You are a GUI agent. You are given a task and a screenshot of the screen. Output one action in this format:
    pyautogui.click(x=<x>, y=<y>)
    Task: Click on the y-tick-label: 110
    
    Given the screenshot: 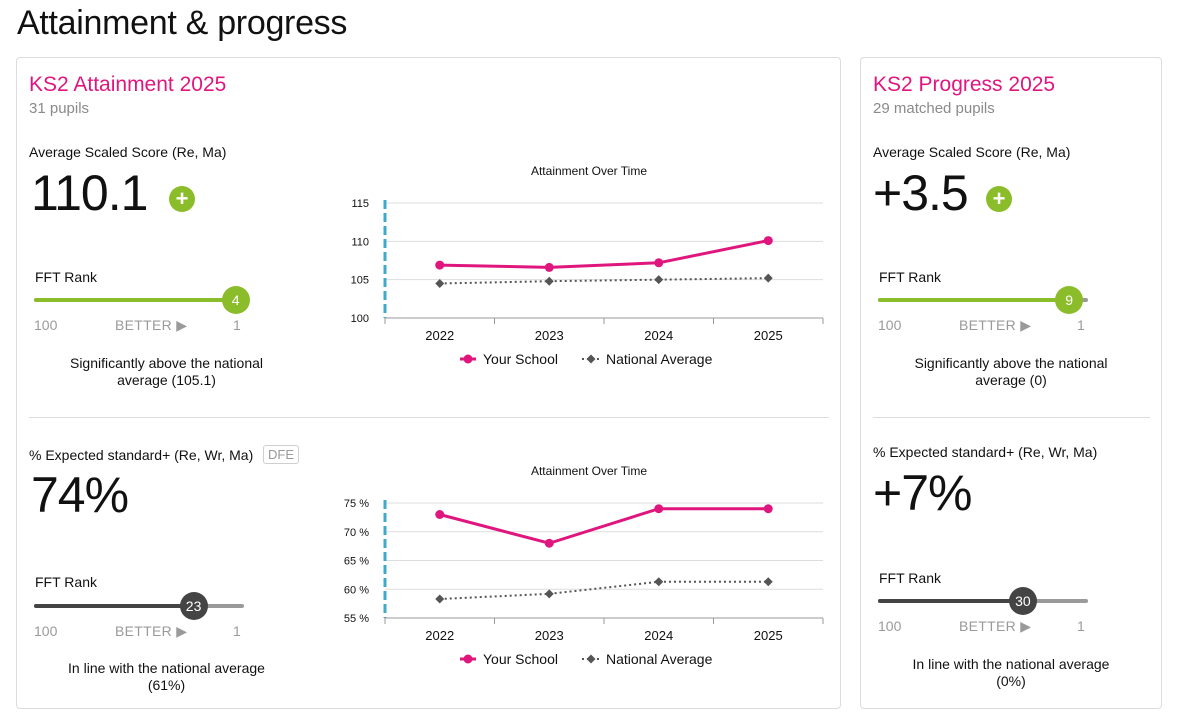 What is the action you would take?
    pyautogui.click(x=360, y=242)
    